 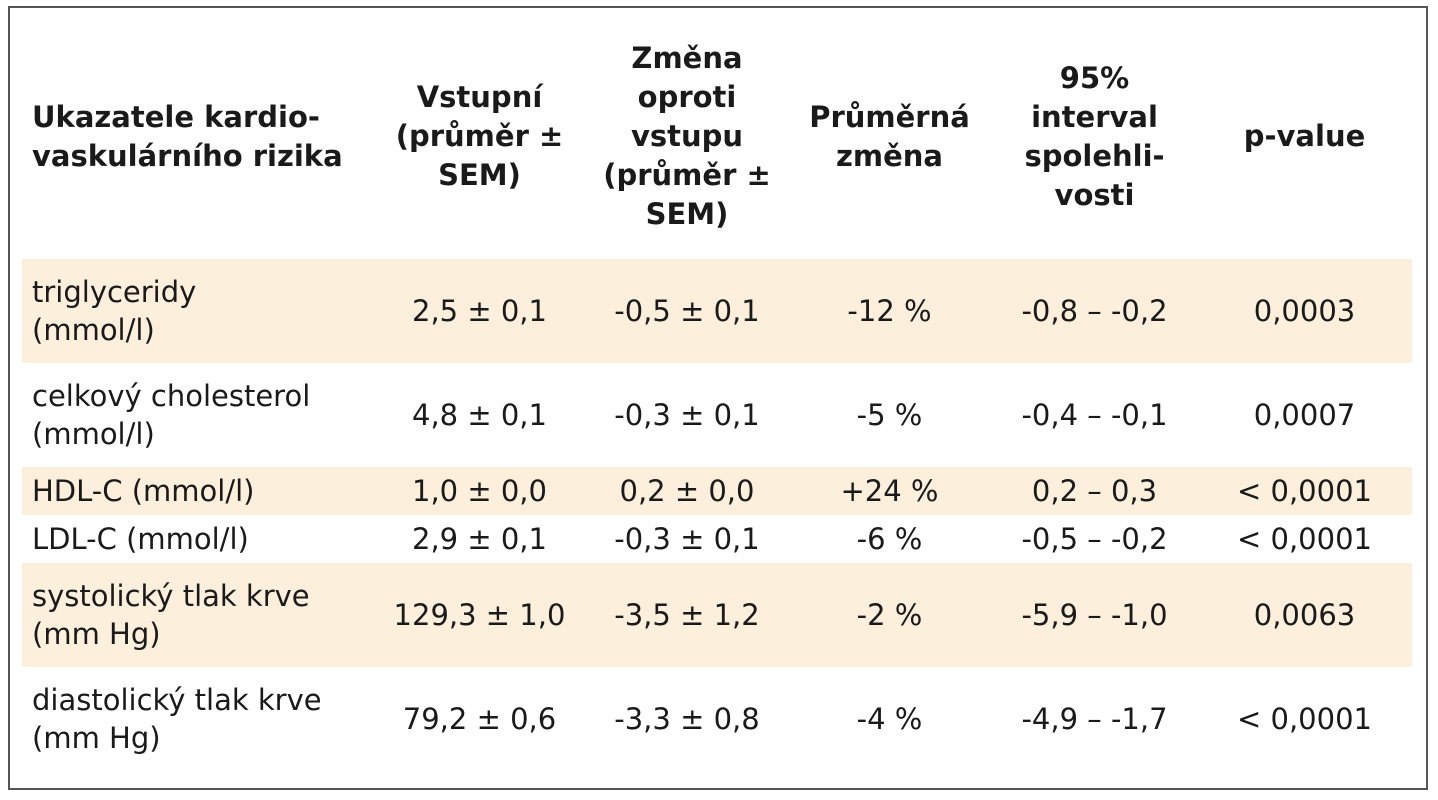 I want to click on header-line: interval, so click(x=1094, y=116).